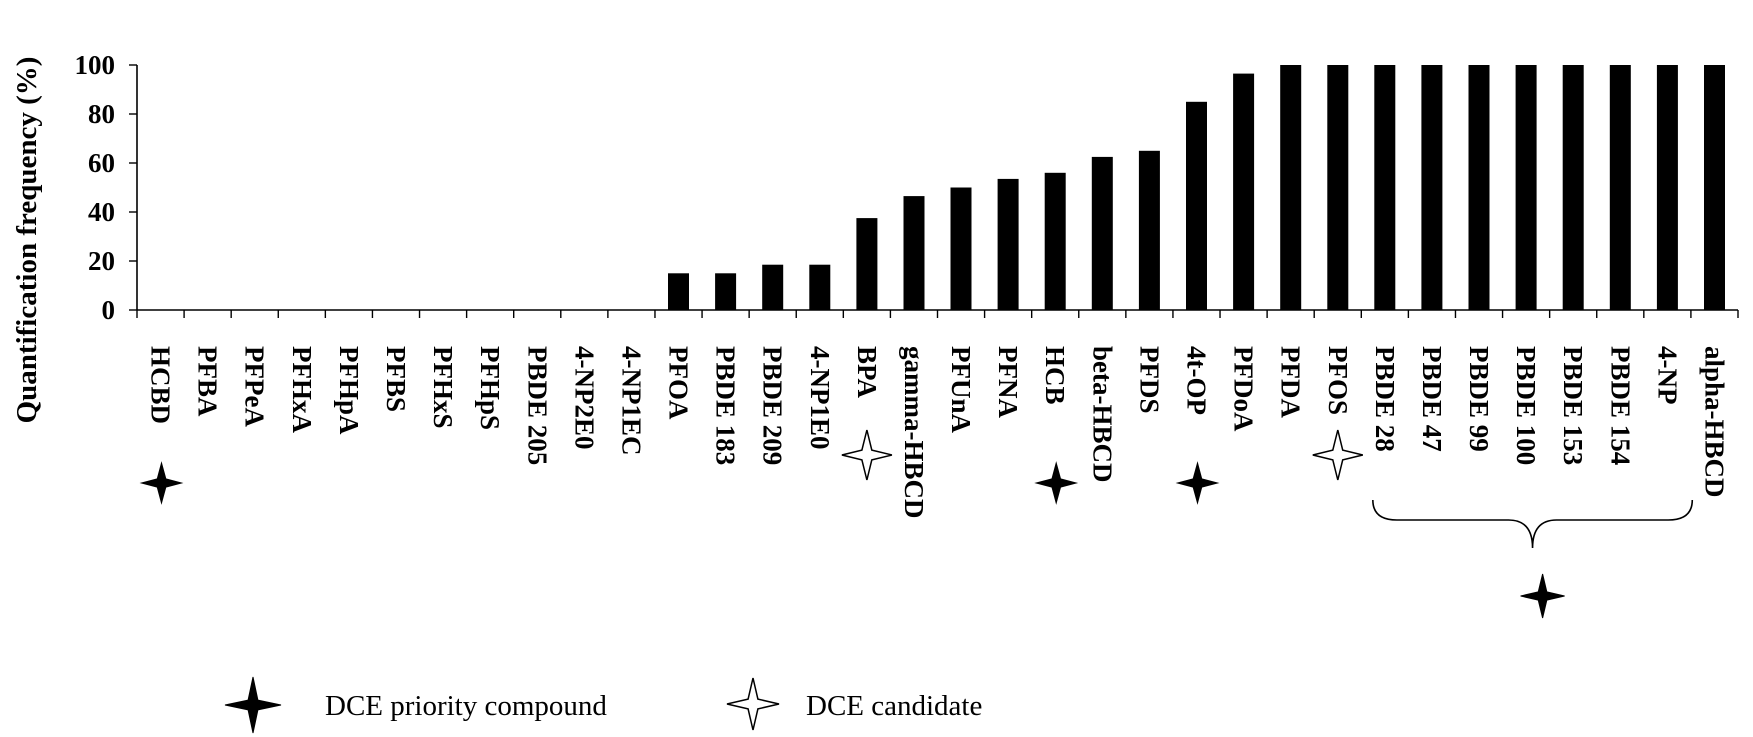 This screenshot has width=1753, height=737. I want to click on category-label: BPA, so click(867, 372).